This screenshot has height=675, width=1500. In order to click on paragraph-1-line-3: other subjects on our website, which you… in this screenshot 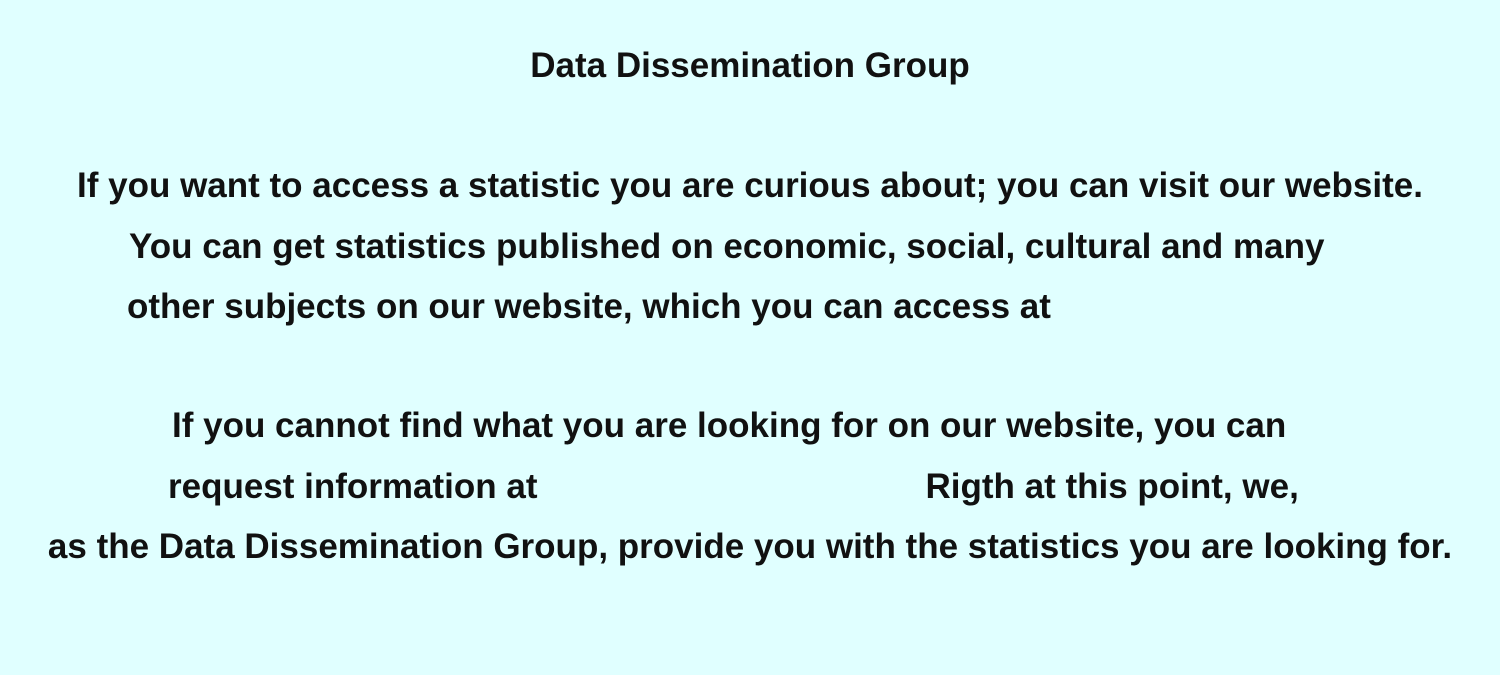, I will do `click(589, 306)`.